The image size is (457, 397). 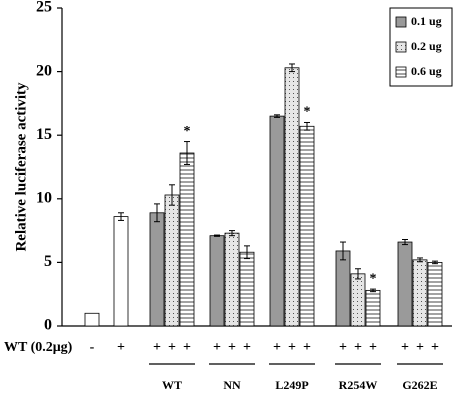 What do you see at coordinates (48, 325) in the screenshot?
I see `y-tick-label: 0` at bounding box center [48, 325].